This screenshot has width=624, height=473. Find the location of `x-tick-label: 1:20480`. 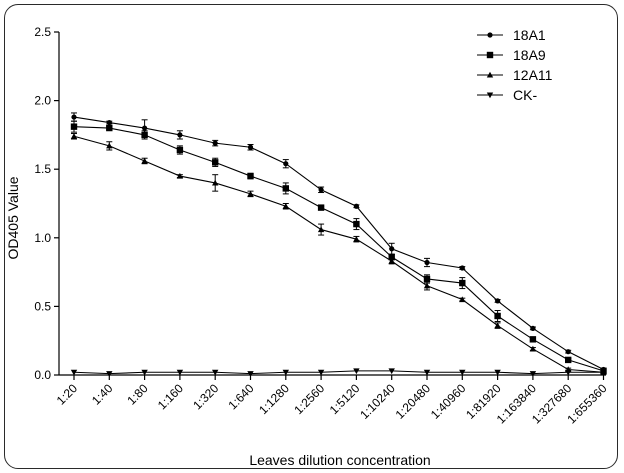

x-tick-label: 1:20480 is located at coordinates (413, 401).